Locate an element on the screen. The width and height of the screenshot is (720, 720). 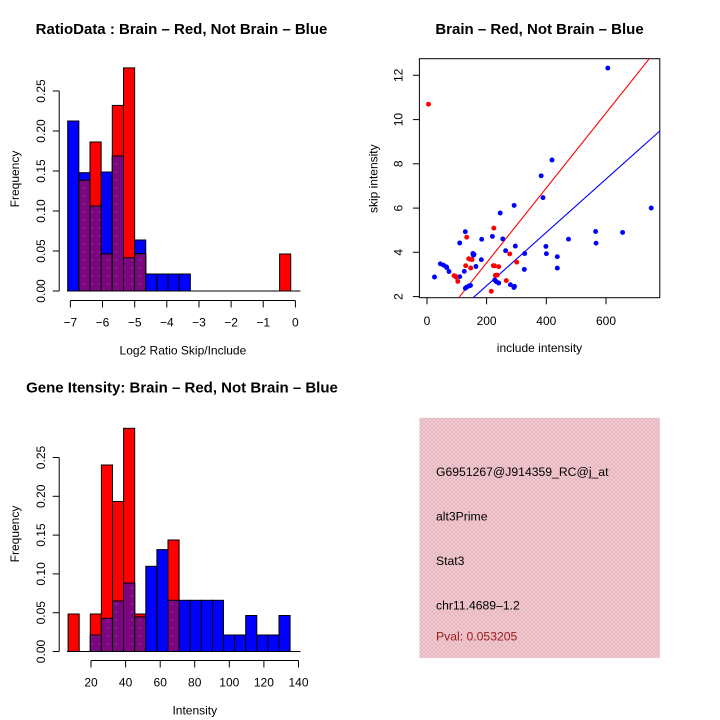
svg-text: include intensity is located at coordinates (539, 348).